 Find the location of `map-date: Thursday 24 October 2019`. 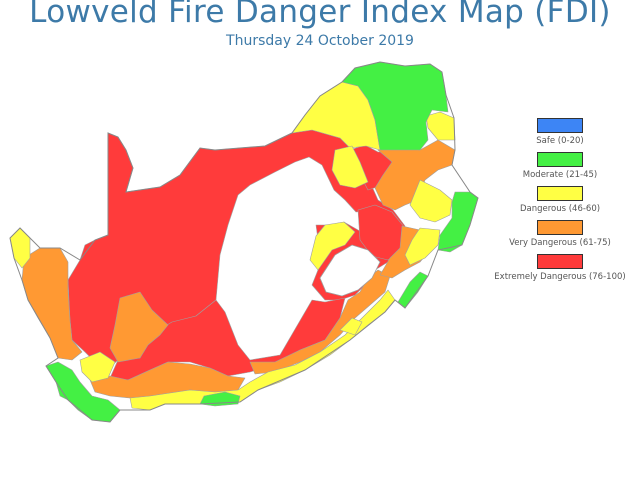

map-date: Thursday 24 October 2019 is located at coordinates (320, 41).